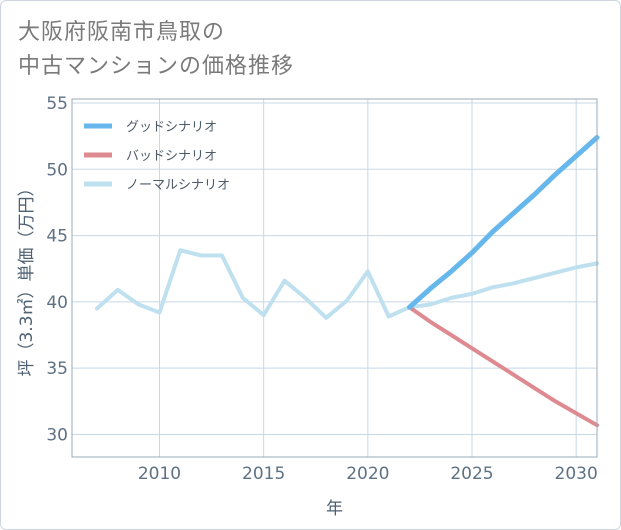 Image resolution: width=621 pixels, height=530 pixels. Describe the element at coordinates (57, 104) in the screenshot. I see `y-tick-label: 55` at that location.